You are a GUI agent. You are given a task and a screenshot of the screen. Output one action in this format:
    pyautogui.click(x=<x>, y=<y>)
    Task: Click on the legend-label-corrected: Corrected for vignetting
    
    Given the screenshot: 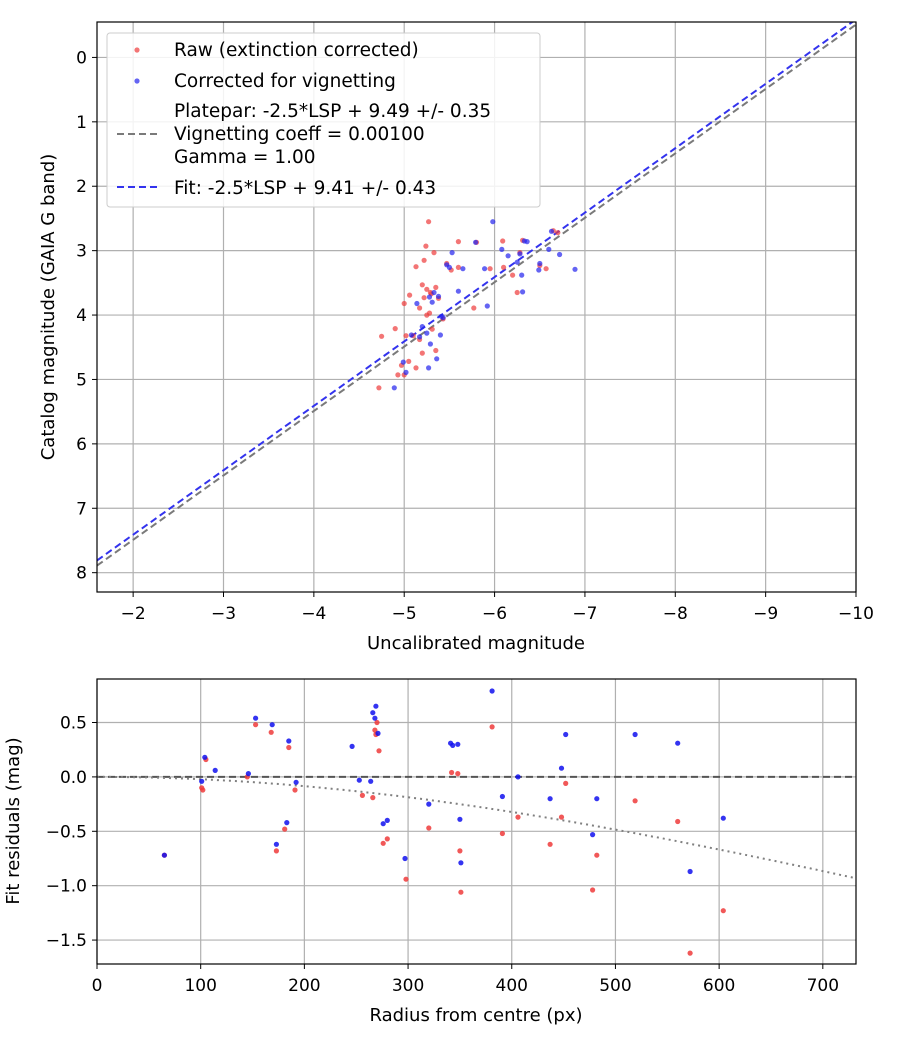 What is the action you would take?
    pyautogui.click(x=285, y=81)
    